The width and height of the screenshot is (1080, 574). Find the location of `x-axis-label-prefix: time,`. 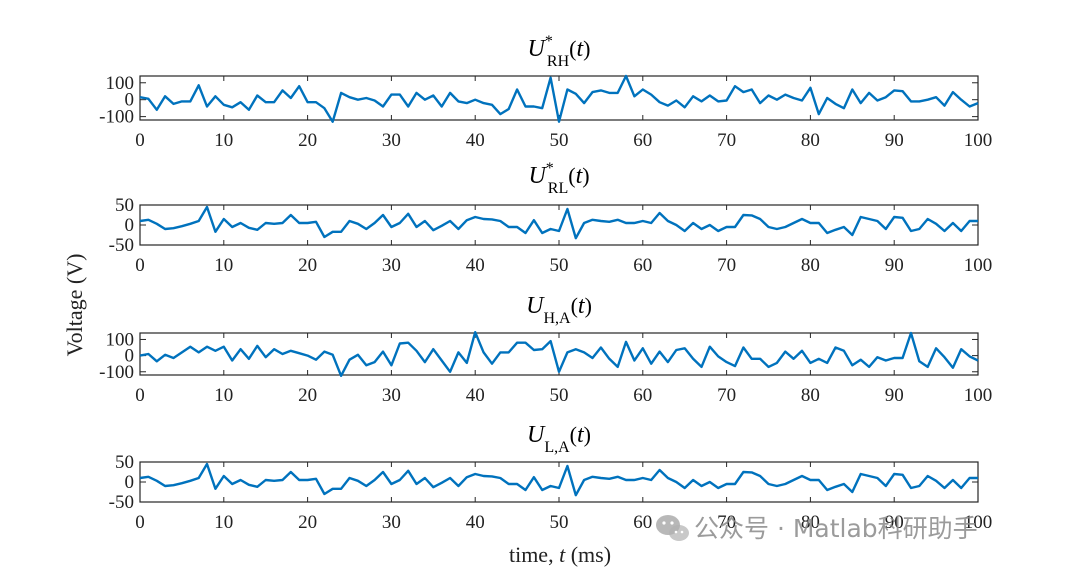

x-axis-label-prefix: time, is located at coordinates (534, 554).